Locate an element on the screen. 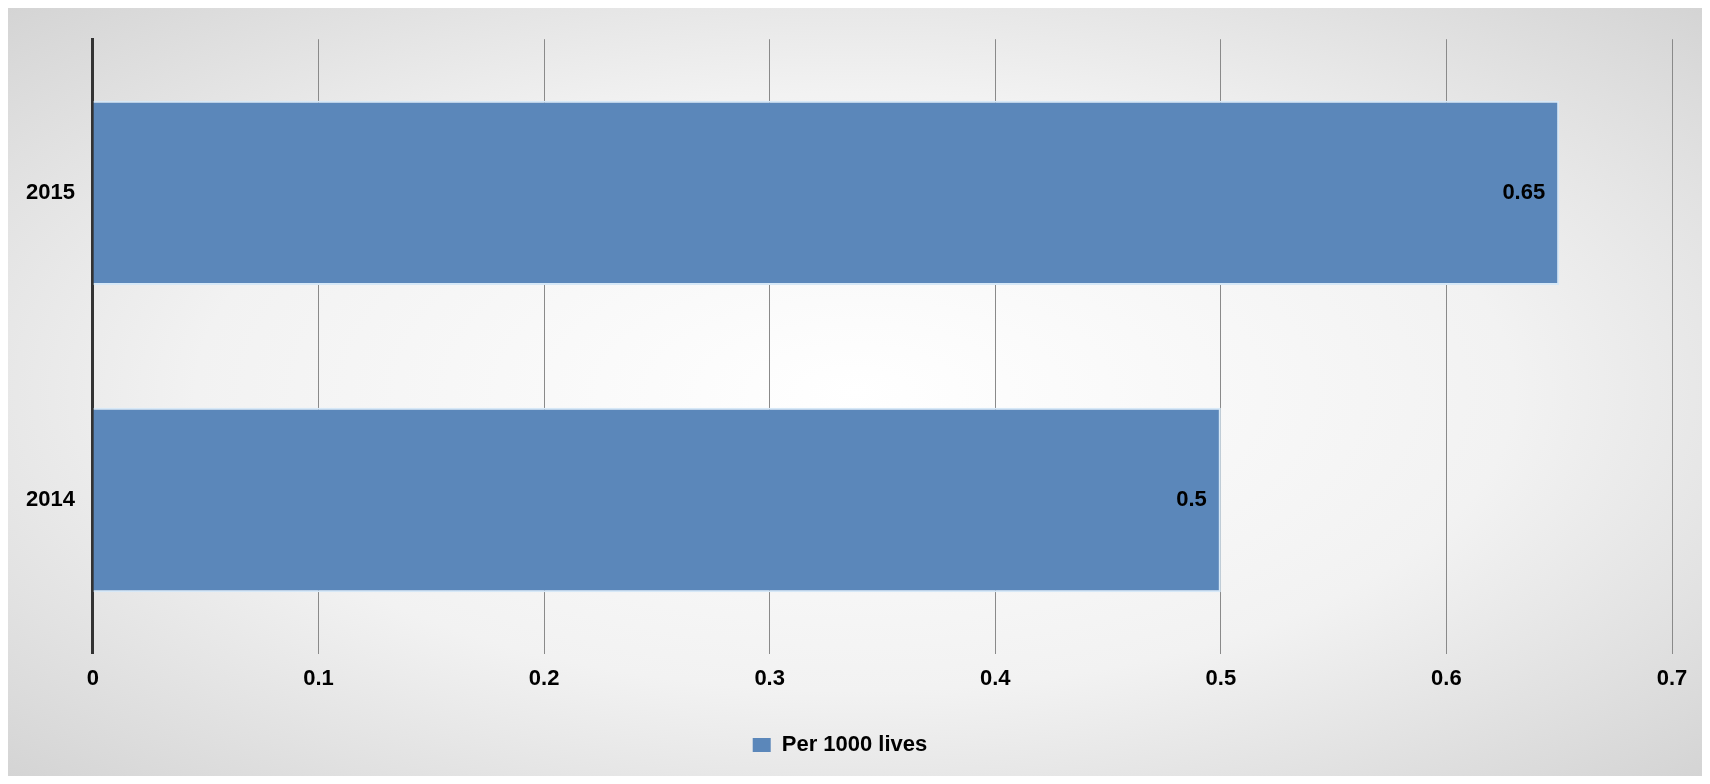 This screenshot has width=1710, height=784. y-tick-label: 2015 is located at coordinates (50, 191).